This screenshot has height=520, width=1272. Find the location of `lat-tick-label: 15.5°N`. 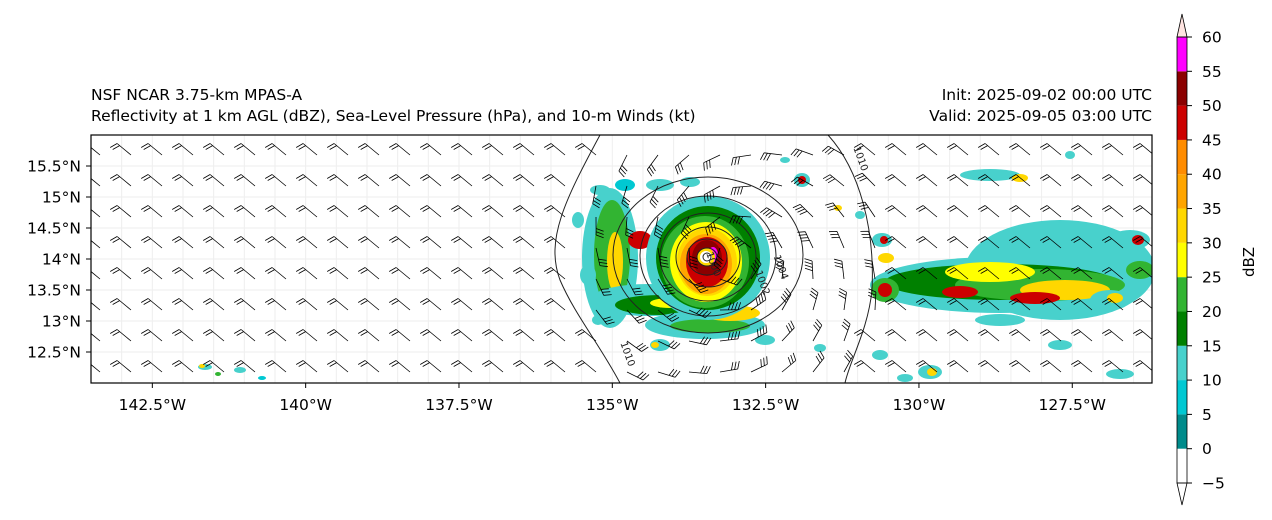

lat-tick-label: 15.5°N is located at coordinates (54, 167).